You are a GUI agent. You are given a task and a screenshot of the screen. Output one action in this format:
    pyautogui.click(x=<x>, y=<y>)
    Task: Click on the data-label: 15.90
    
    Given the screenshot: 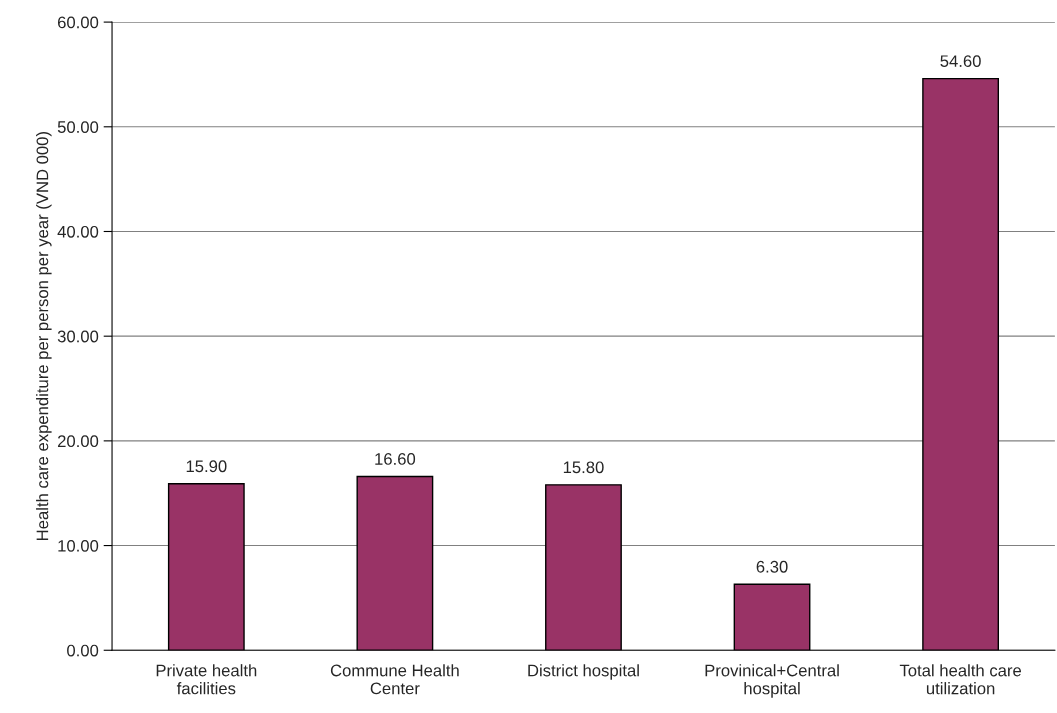 What is the action you would take?
    pyautogui.click(x=206, y=466)
    